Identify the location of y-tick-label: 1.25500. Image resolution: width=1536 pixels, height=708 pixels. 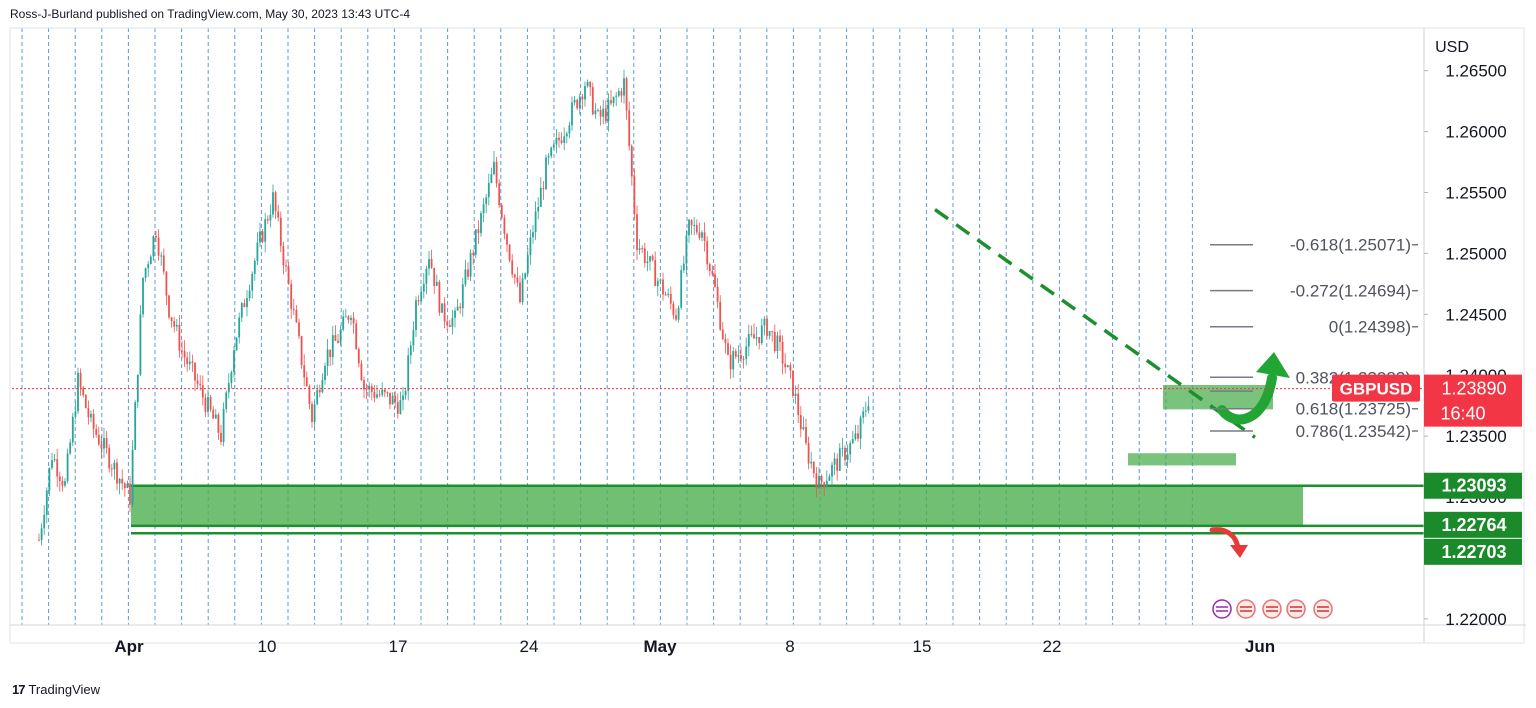
(1475, 192).